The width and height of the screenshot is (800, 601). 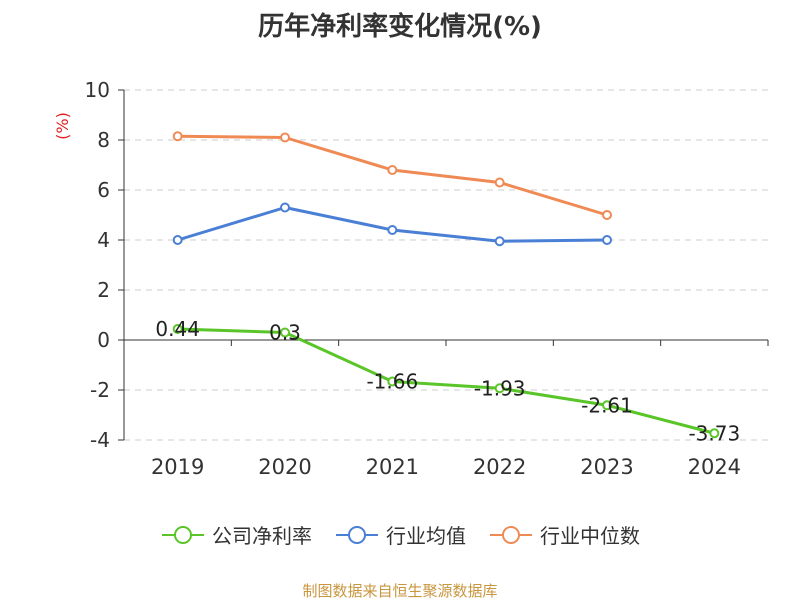 I want to click on data-label: -2.61, so click(x=607, y=405).